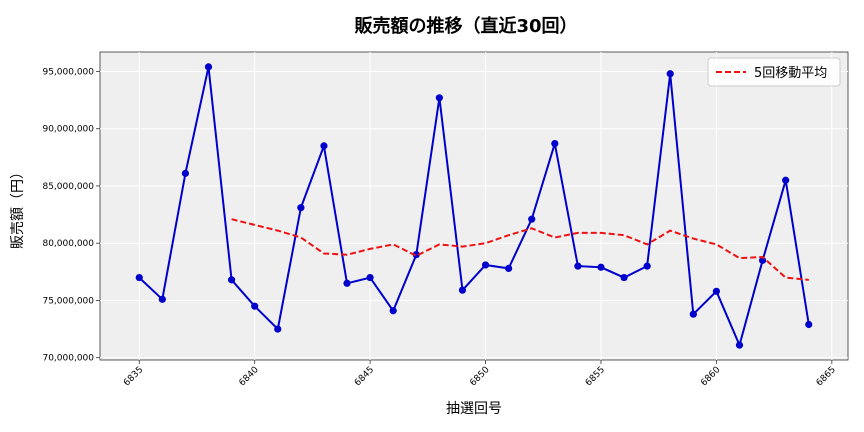 The height and width of the screenshot is (432, 864). I want to click on legend-box, so click(774, 72).